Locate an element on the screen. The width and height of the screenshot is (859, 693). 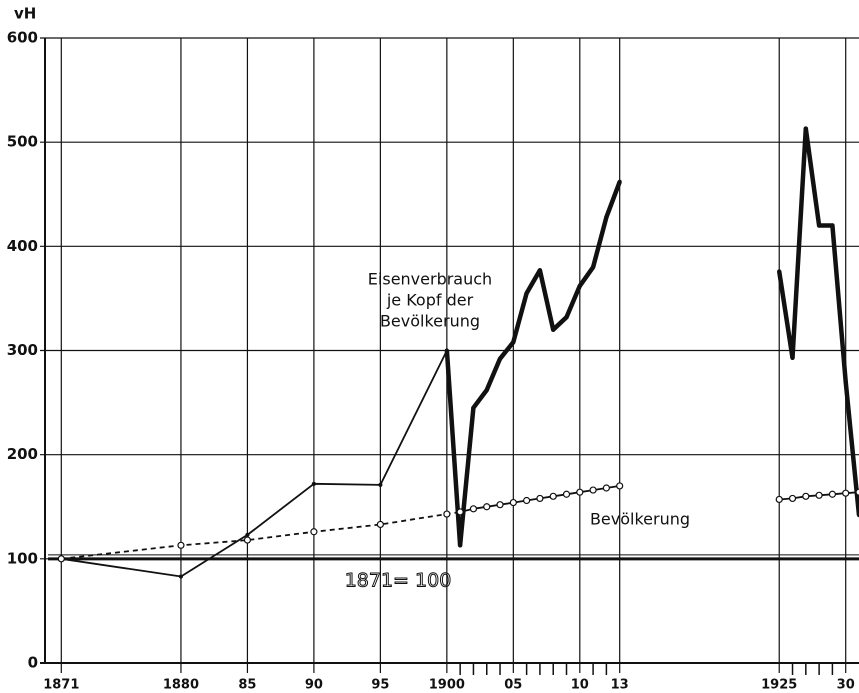
x-tick-label: 90 is located at coordinates (314, 685).